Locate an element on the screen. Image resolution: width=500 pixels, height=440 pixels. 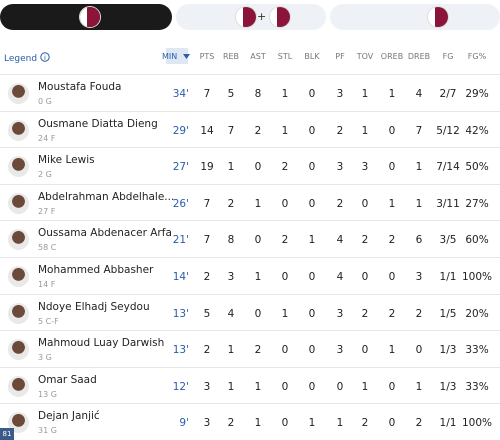
stat-cell: 60% is located at coordinates (477, 240).